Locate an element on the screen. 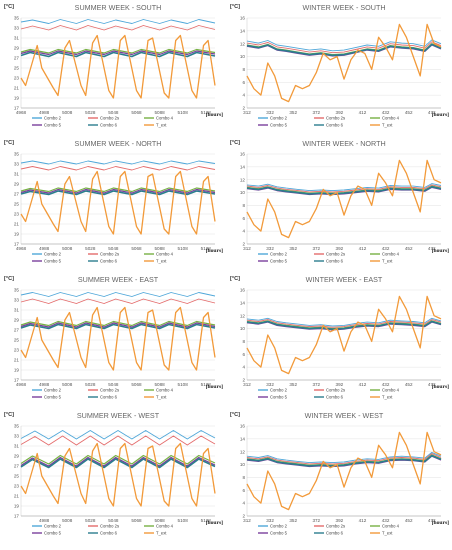 The width and height of the screenshot is (452, 550). chart-title: WINTER WEEK - NORTH is located at coordinates (343, 143).